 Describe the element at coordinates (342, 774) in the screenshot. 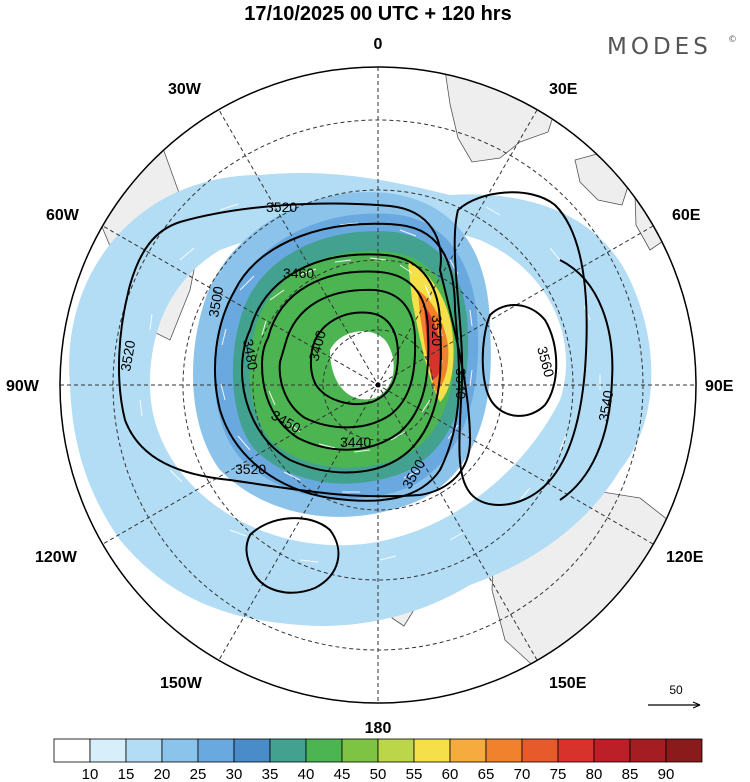

I see `colorbar-tick-label: 45` at that location.